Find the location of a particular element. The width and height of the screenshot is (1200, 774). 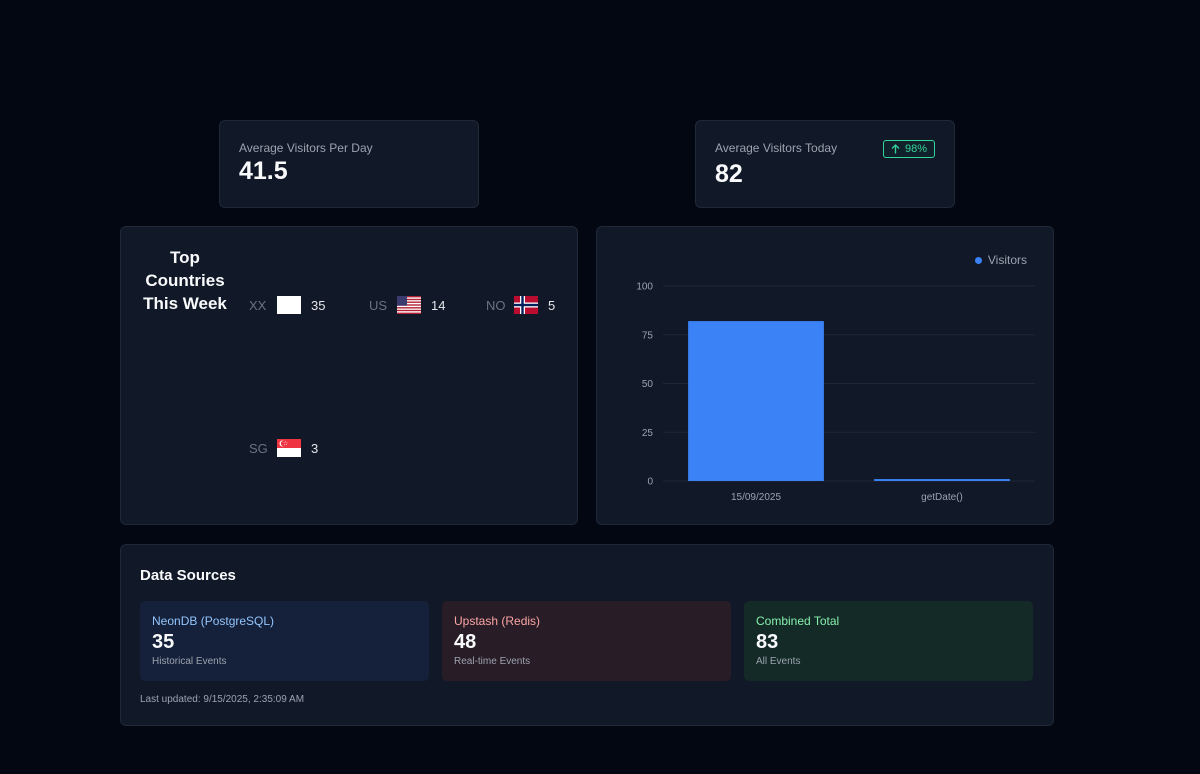

country-count: 14 is located at coordinates (438, 305).